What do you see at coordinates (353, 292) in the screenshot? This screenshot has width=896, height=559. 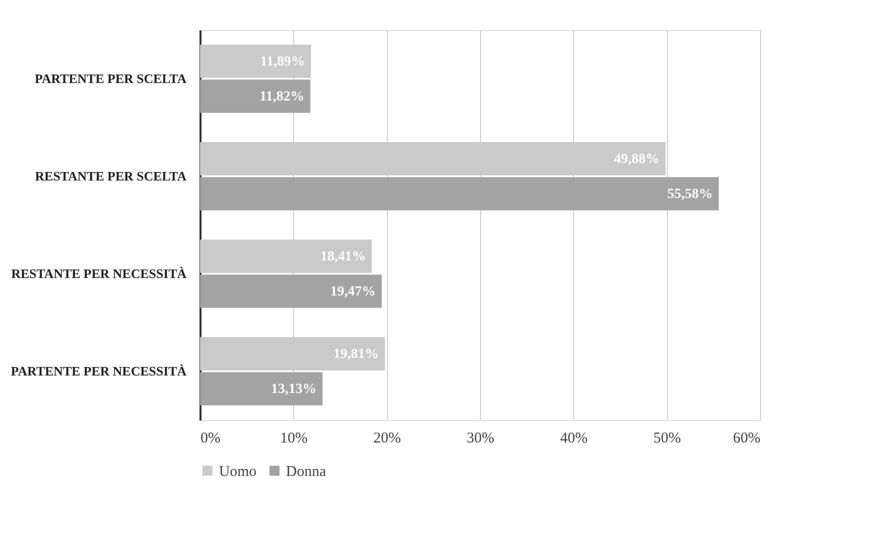 I see `data-label: 19,47%` at bounding box center [353, 292].